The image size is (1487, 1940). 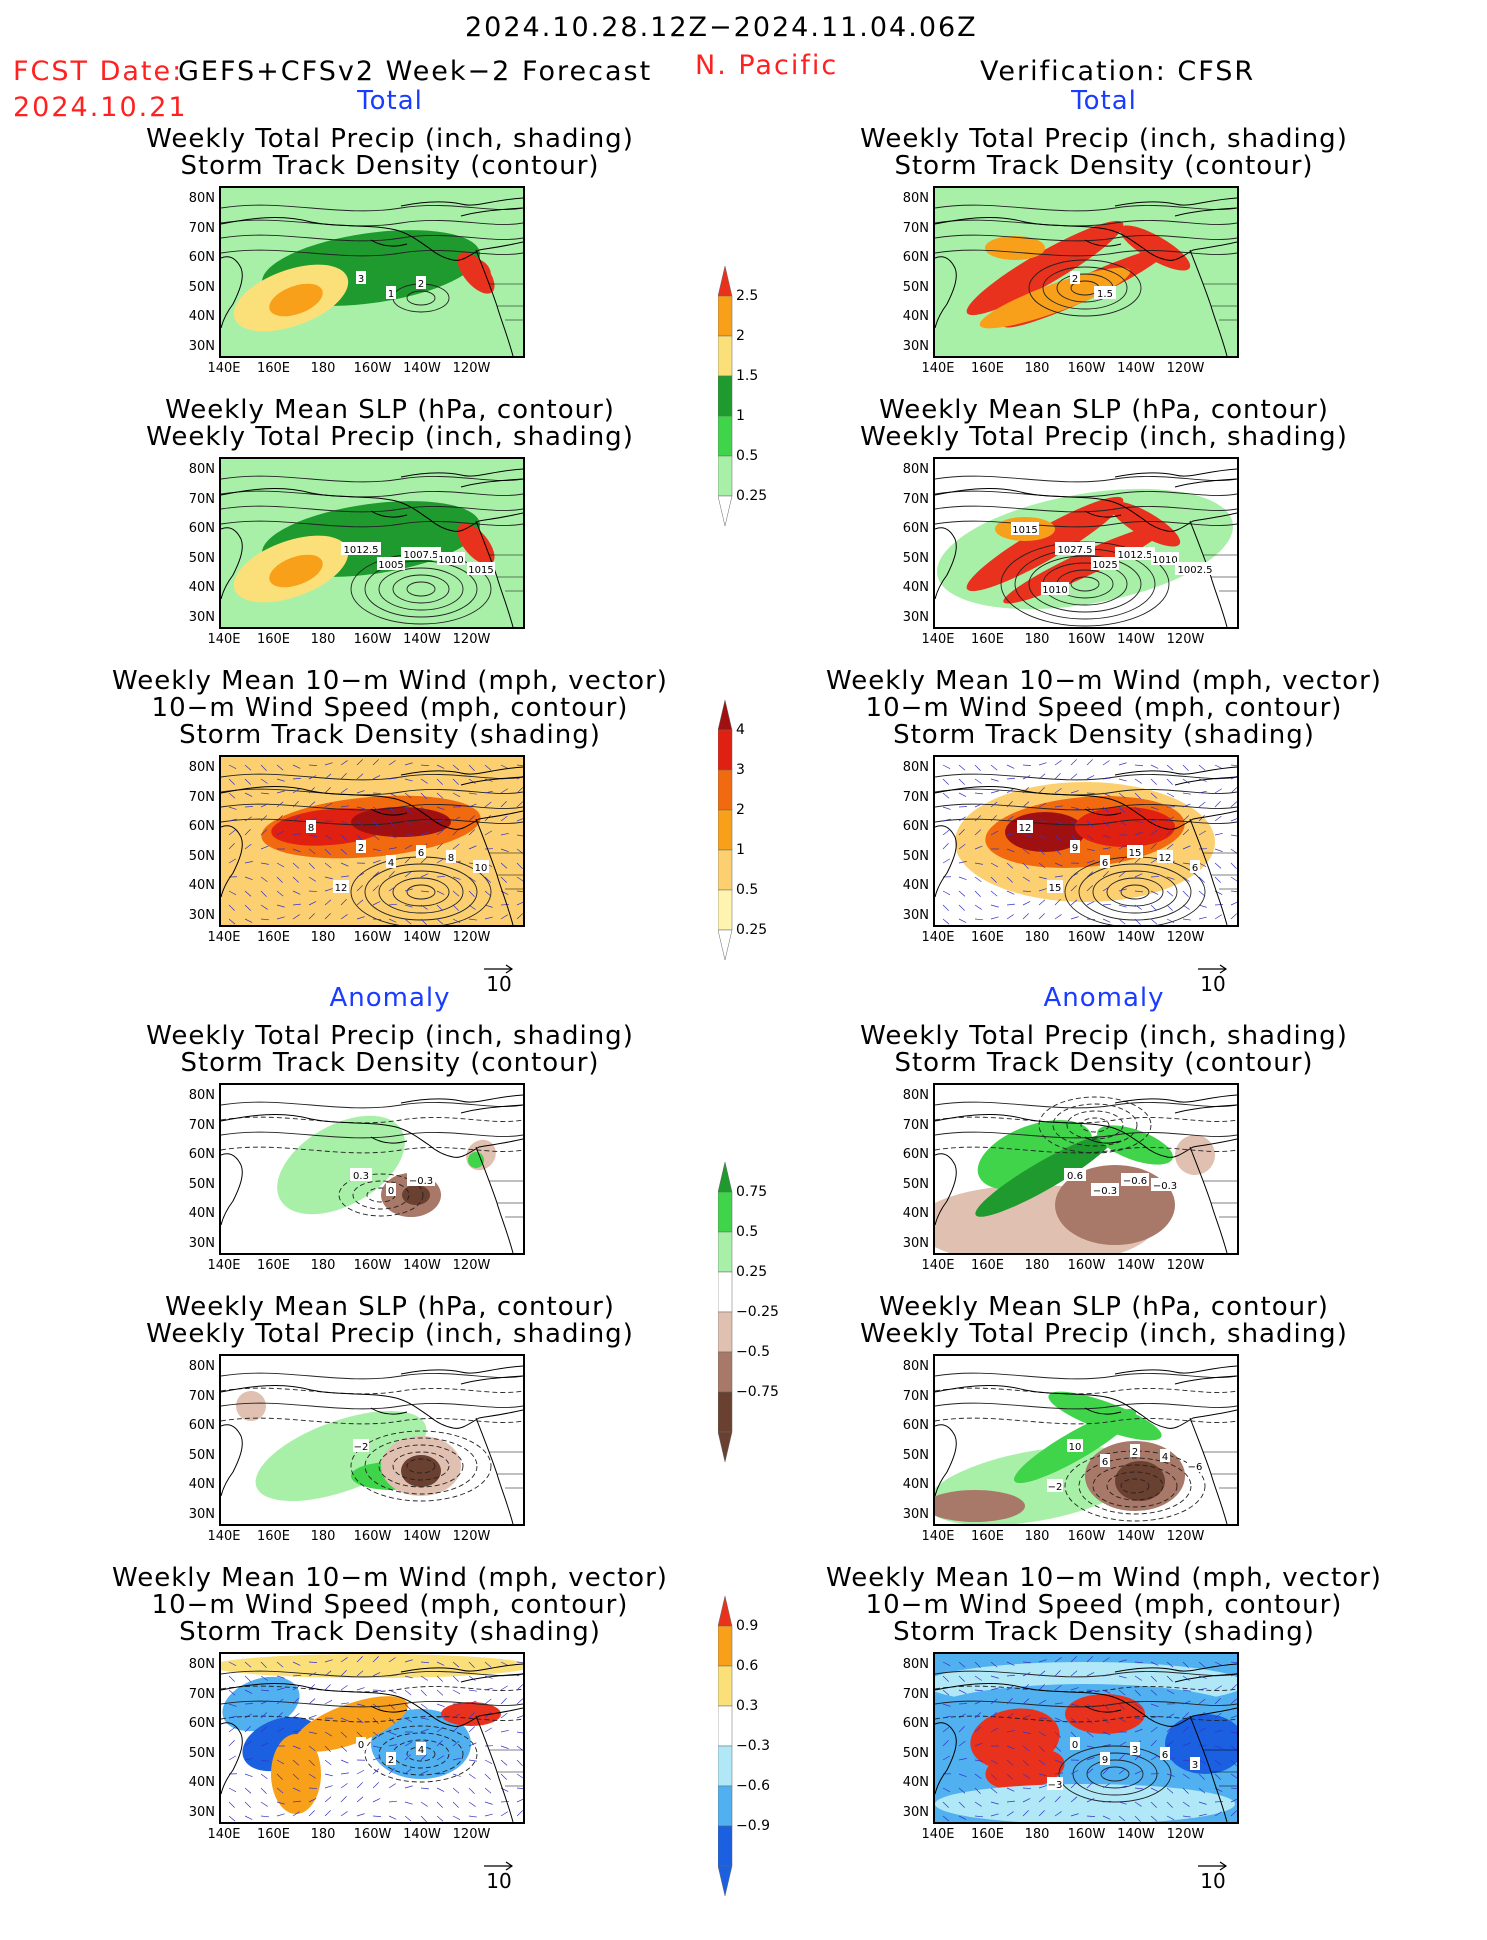 What do you see at coordinates (747, 376) in the screenshot?
I see `colorbar-label: 1.5` at bounding box center [747, 376].